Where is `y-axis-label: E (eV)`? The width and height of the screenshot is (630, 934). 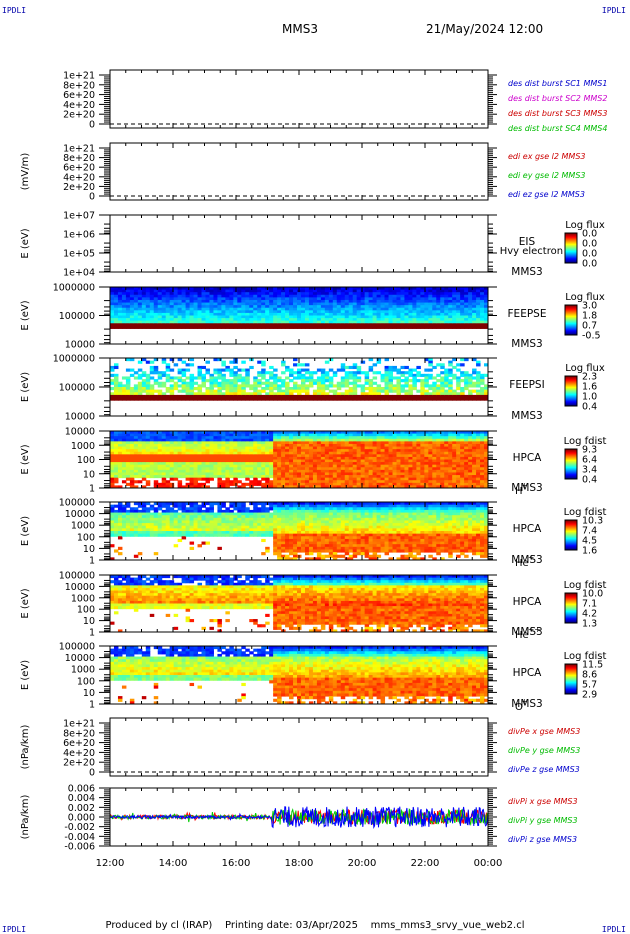 y-axis-label: E (eV) is located at coordinates (25, 315).